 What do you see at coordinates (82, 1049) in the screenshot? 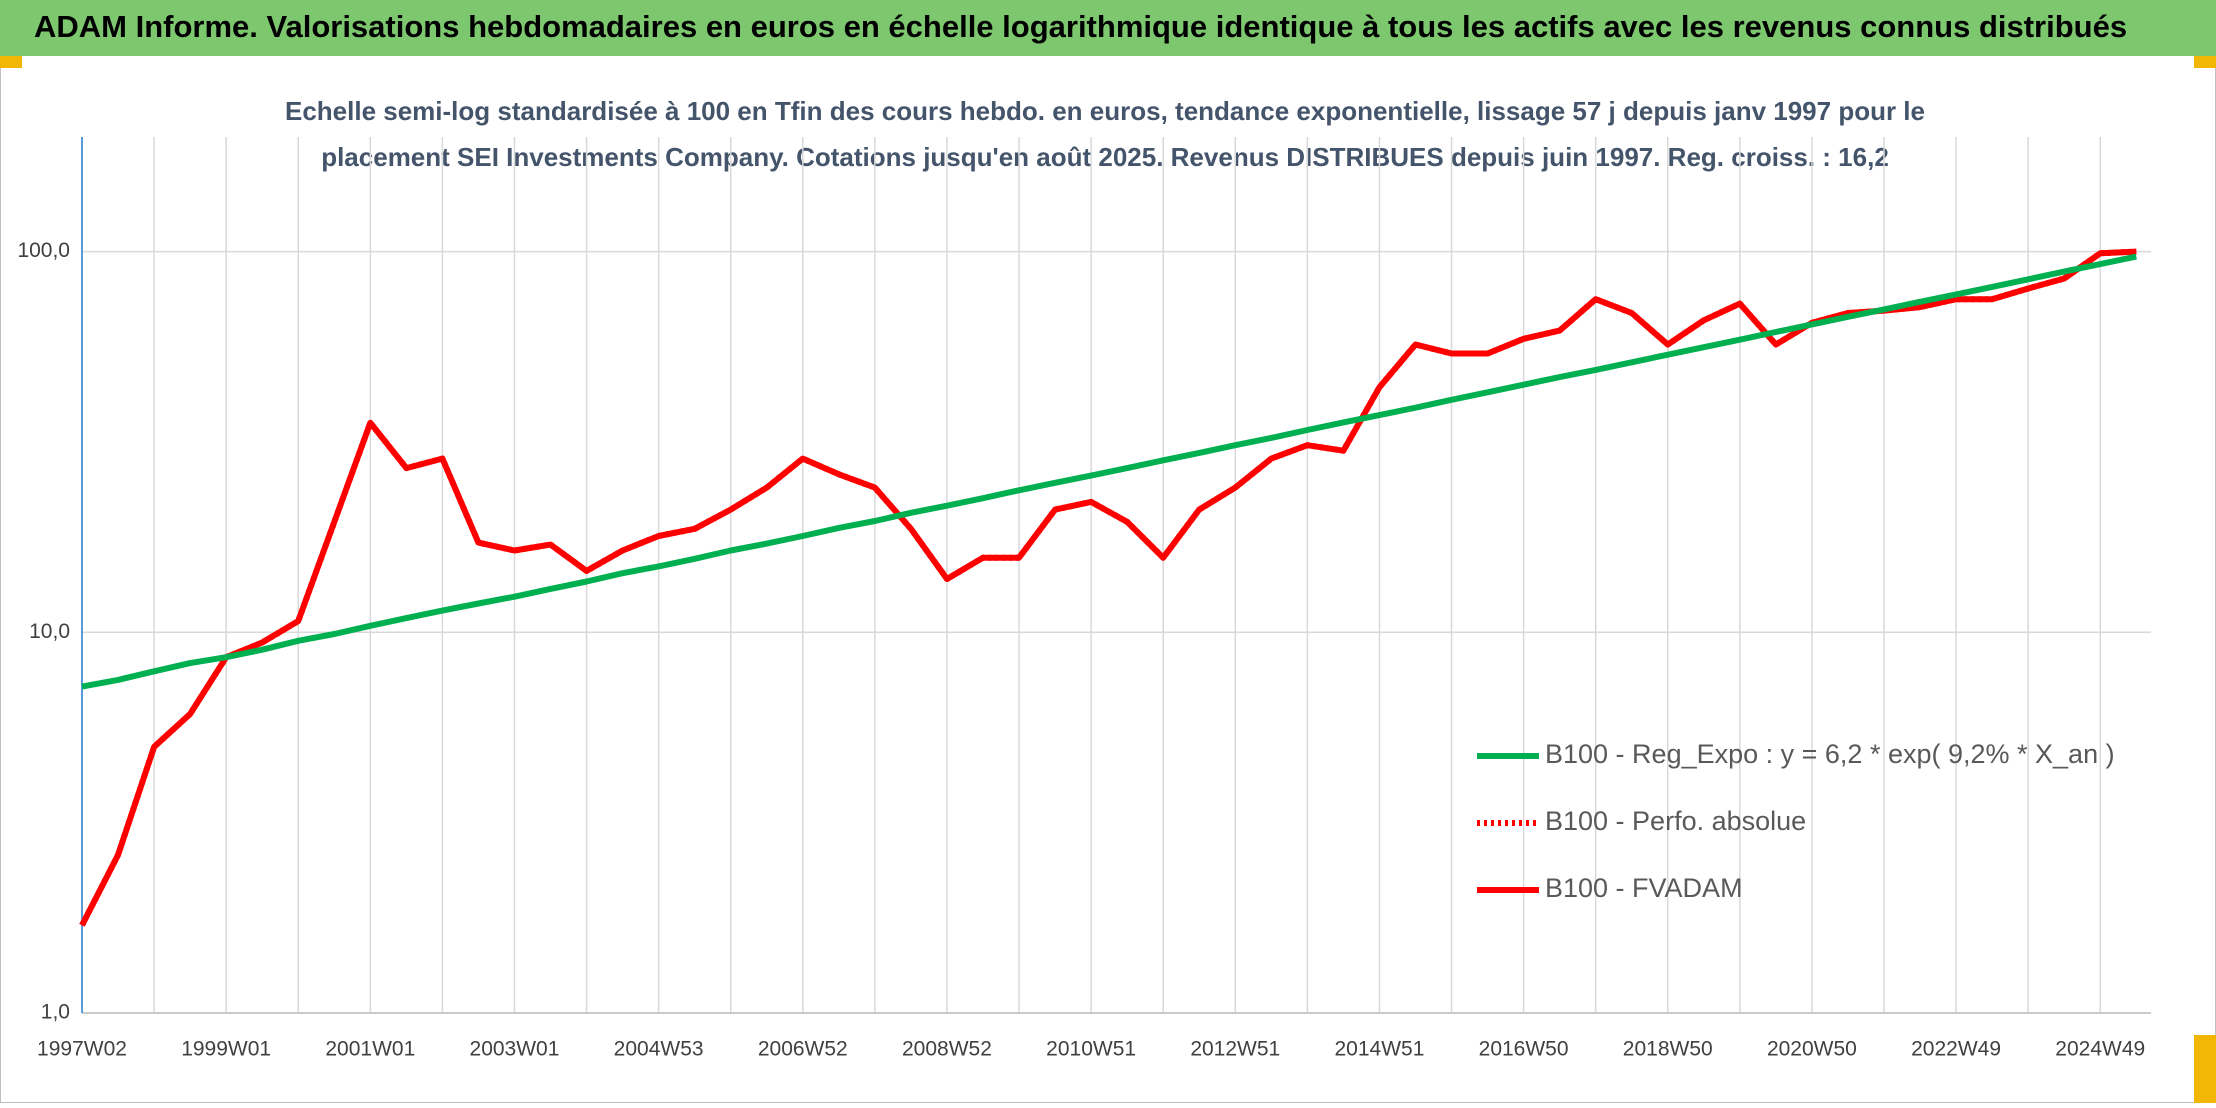
I see `x-tick-label: 1997W02` at bounding box center [82, 1049].